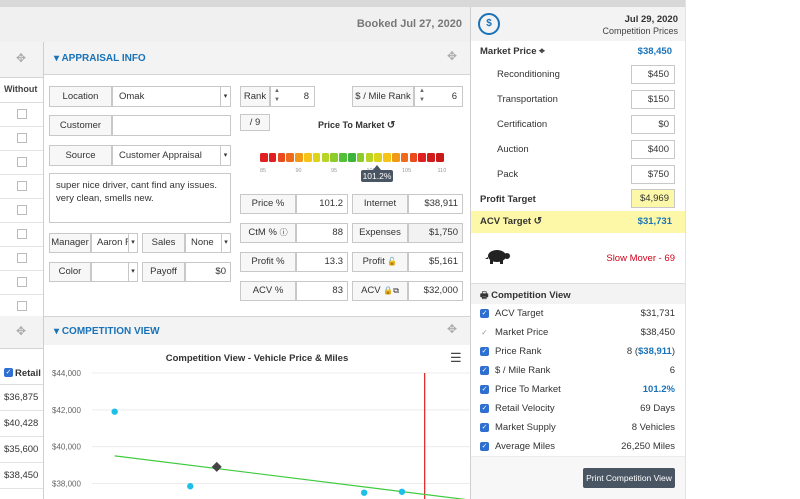 The height and width of the screenshot is (499, 800). Describe the element at coordinates (383, 96) in the screenshot. I see `mile-rank-label: $ / Mile Rank` at that location.